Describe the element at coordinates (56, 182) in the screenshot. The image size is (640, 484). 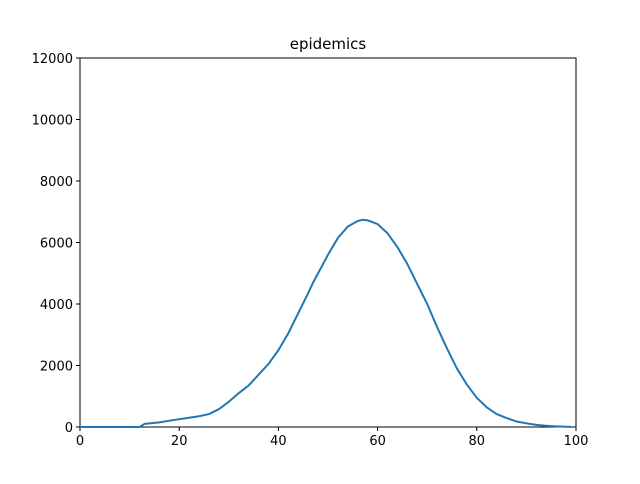
I see `y-tick-label: 8000` at that location.